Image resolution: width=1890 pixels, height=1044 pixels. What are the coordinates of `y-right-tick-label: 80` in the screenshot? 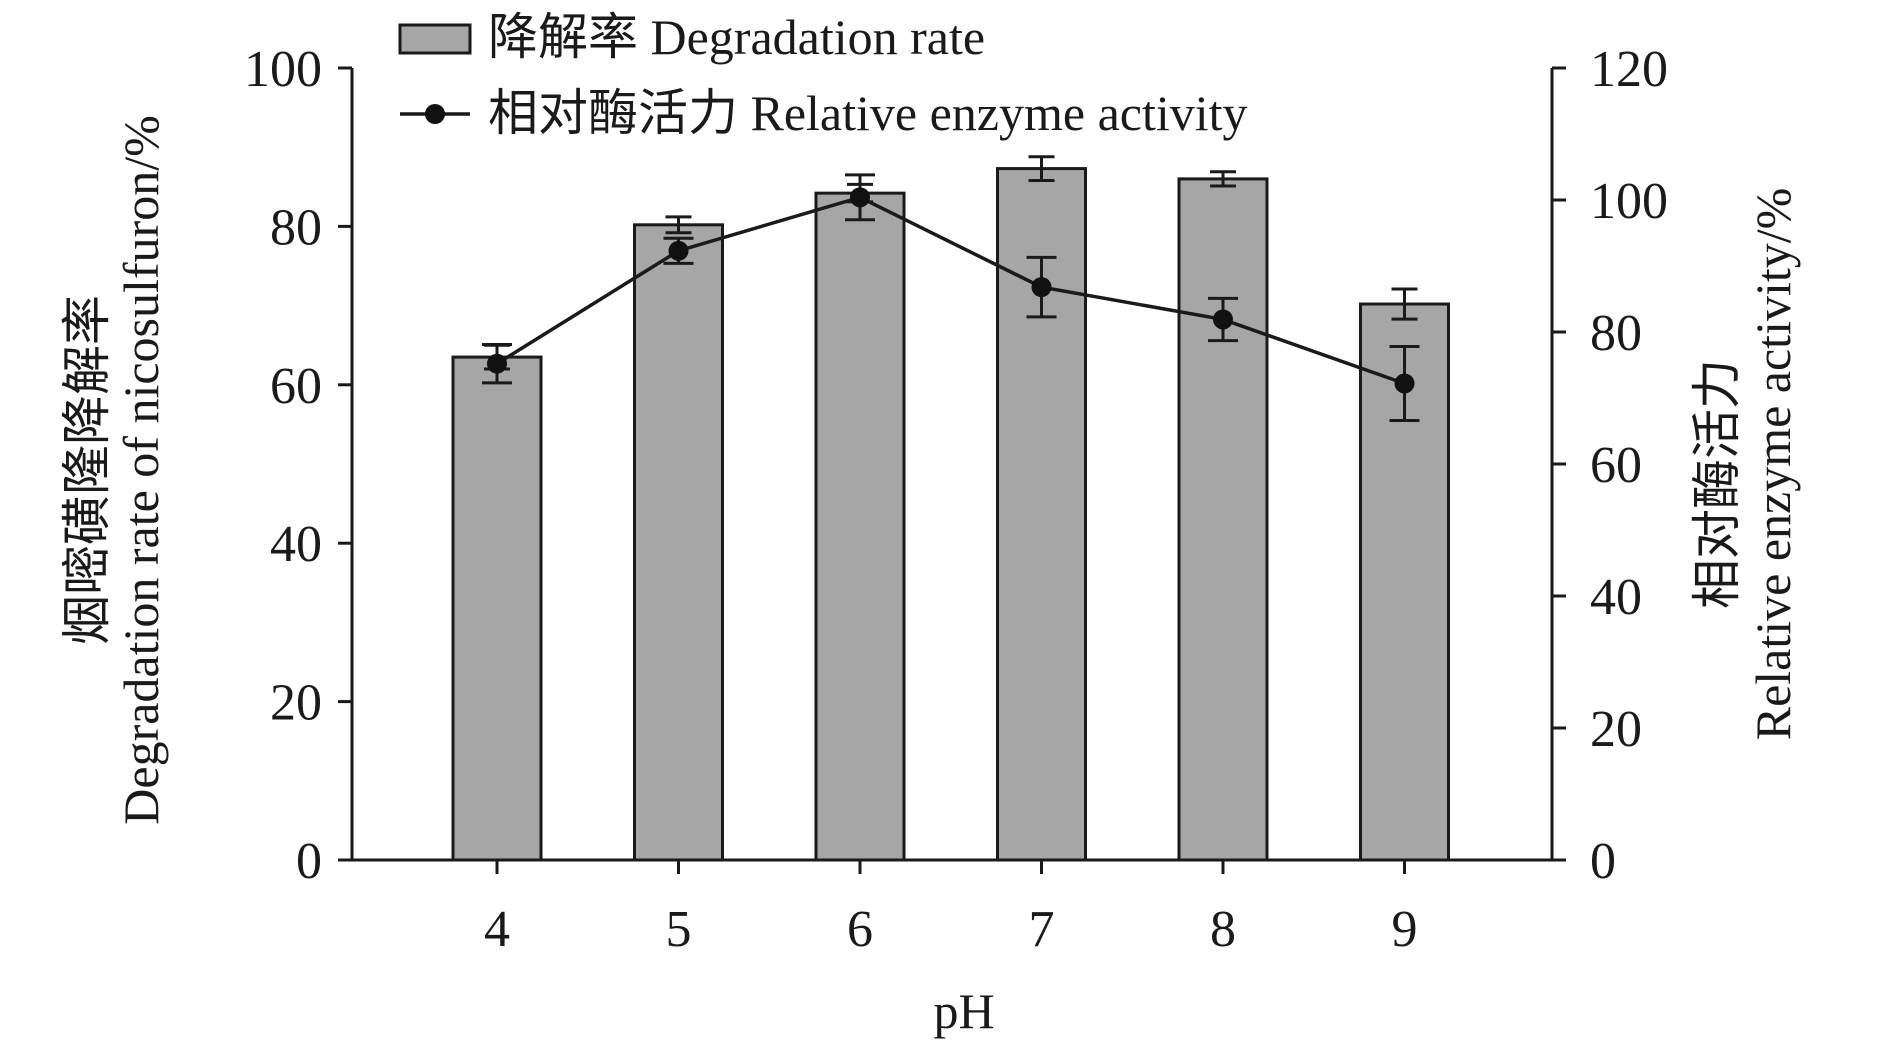 It's located at (1616, 333).